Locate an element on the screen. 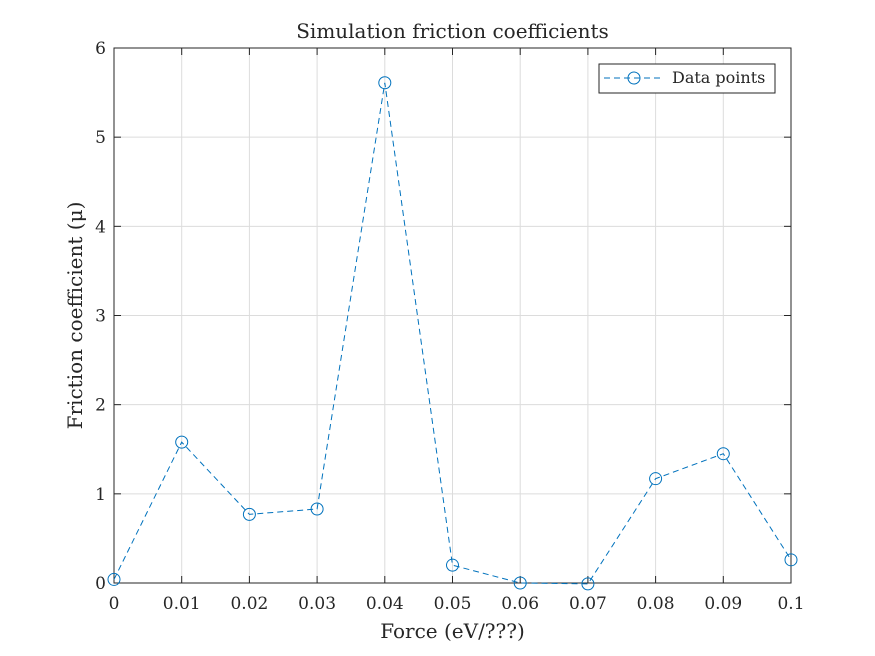 The image size is (875, 656). legend: Data points is located at coordinates (687, 78).